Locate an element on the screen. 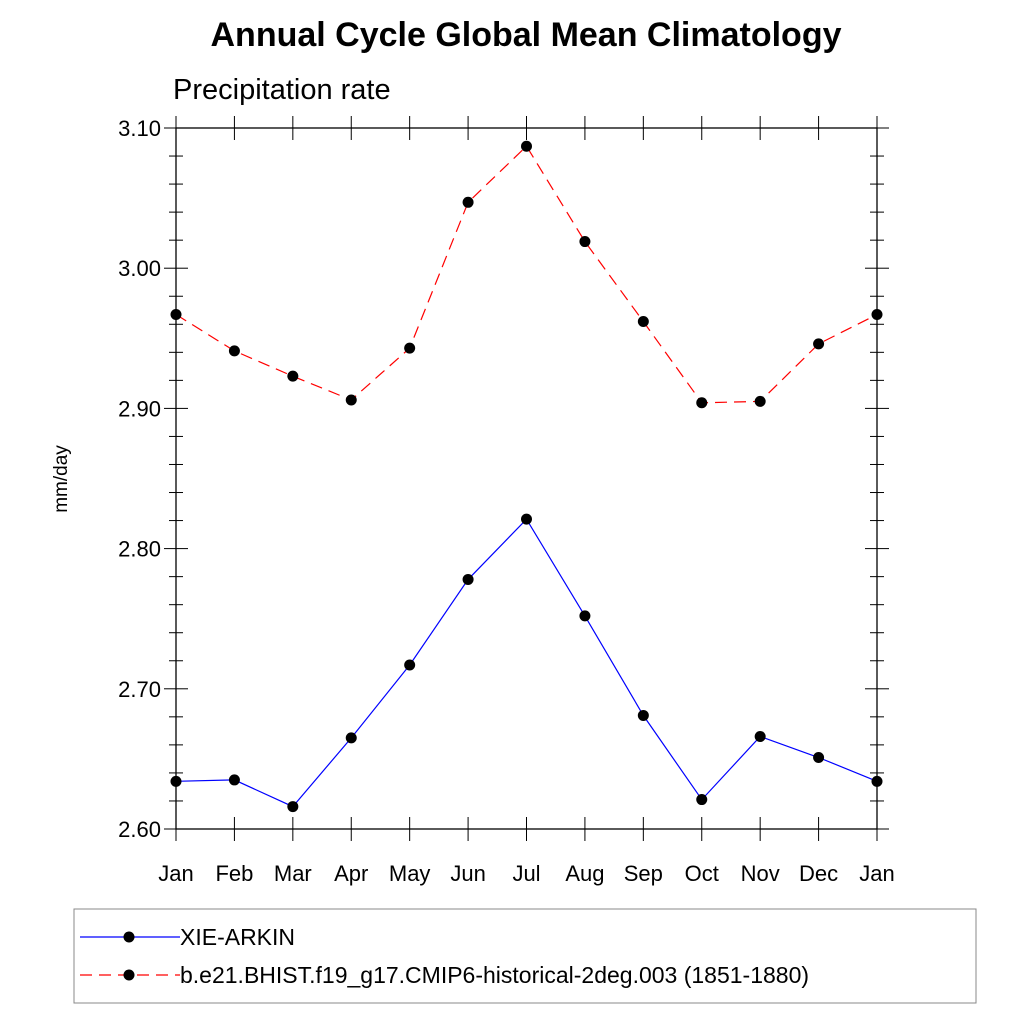  x-tick-label: Sep is located at coordinates (643, 873).